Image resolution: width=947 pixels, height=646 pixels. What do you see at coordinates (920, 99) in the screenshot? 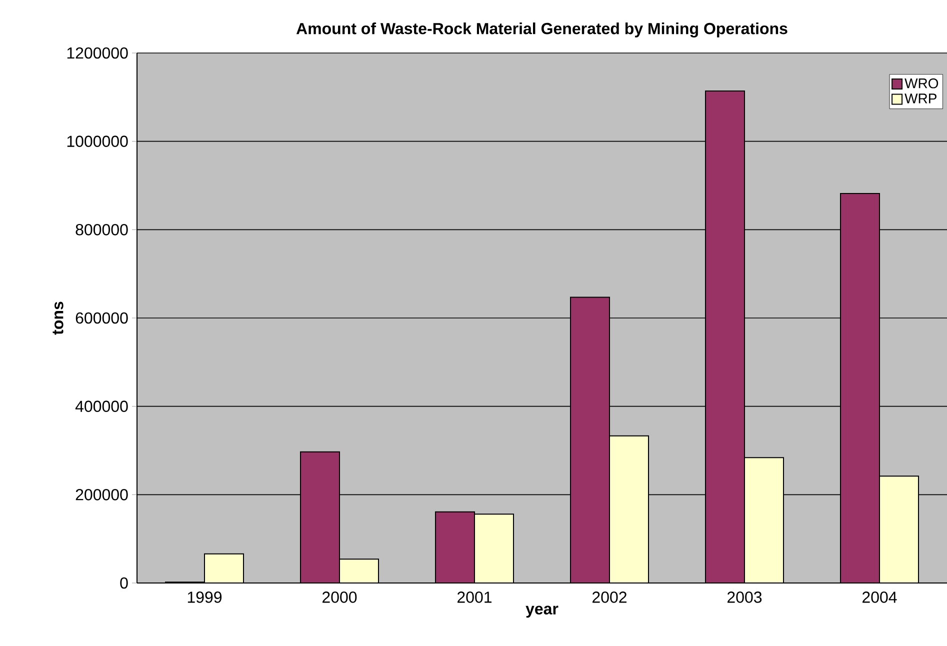
I see `legend-label: WRP` at bounding box center [920, 99].